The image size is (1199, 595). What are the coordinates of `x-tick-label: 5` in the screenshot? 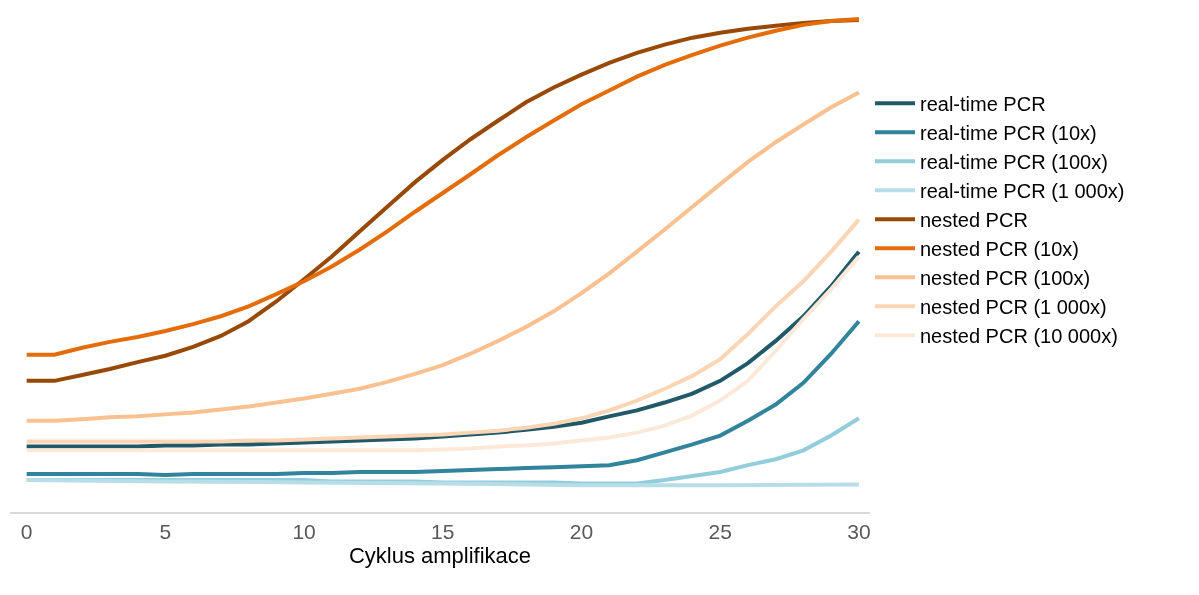 It's located at (165, 531).